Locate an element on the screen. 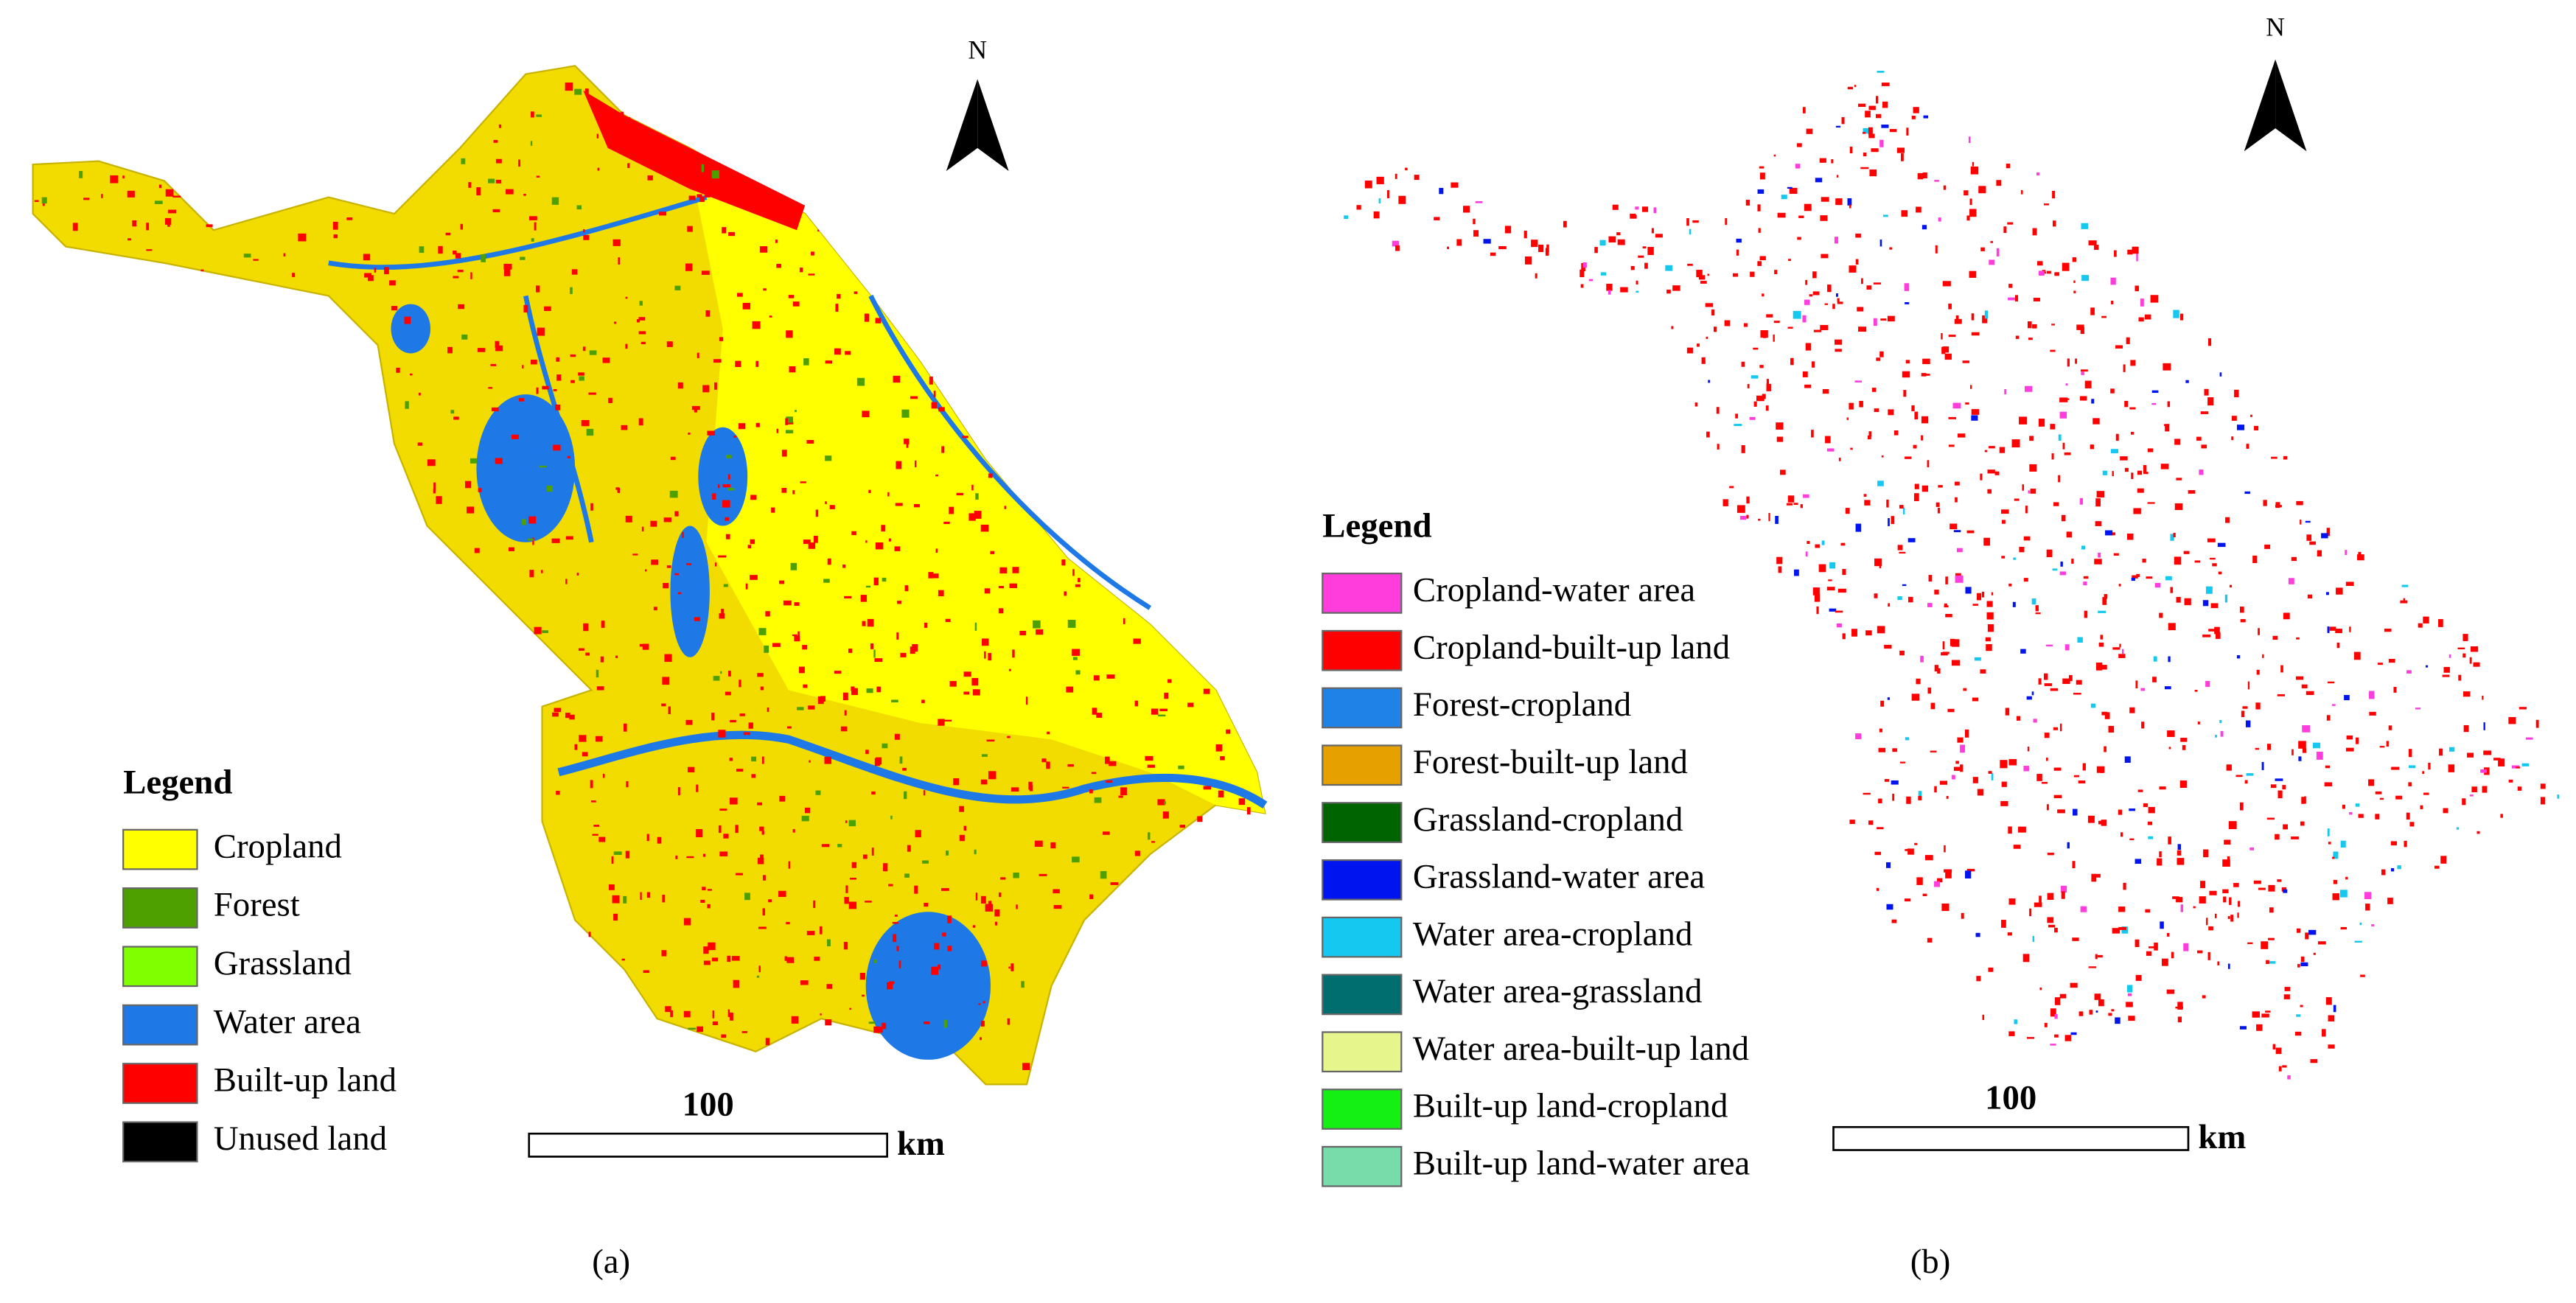 The height and width of the screenshot is (1303, 2576). legend-label: Built-up land-water area is located at coordinates (1582, 1164).